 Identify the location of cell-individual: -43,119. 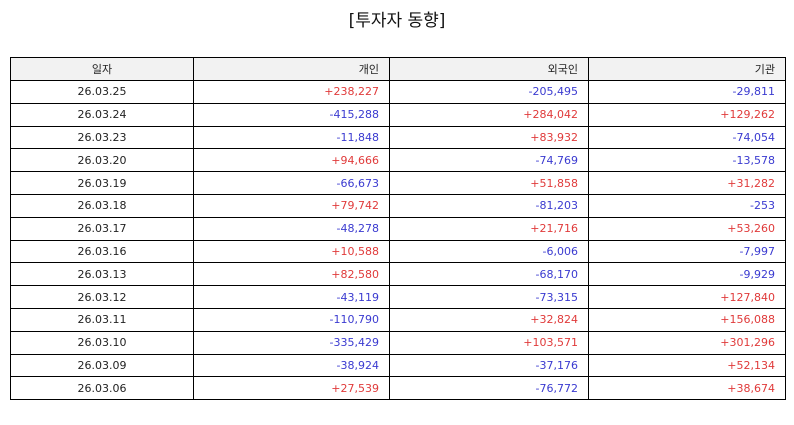
(291, 297).